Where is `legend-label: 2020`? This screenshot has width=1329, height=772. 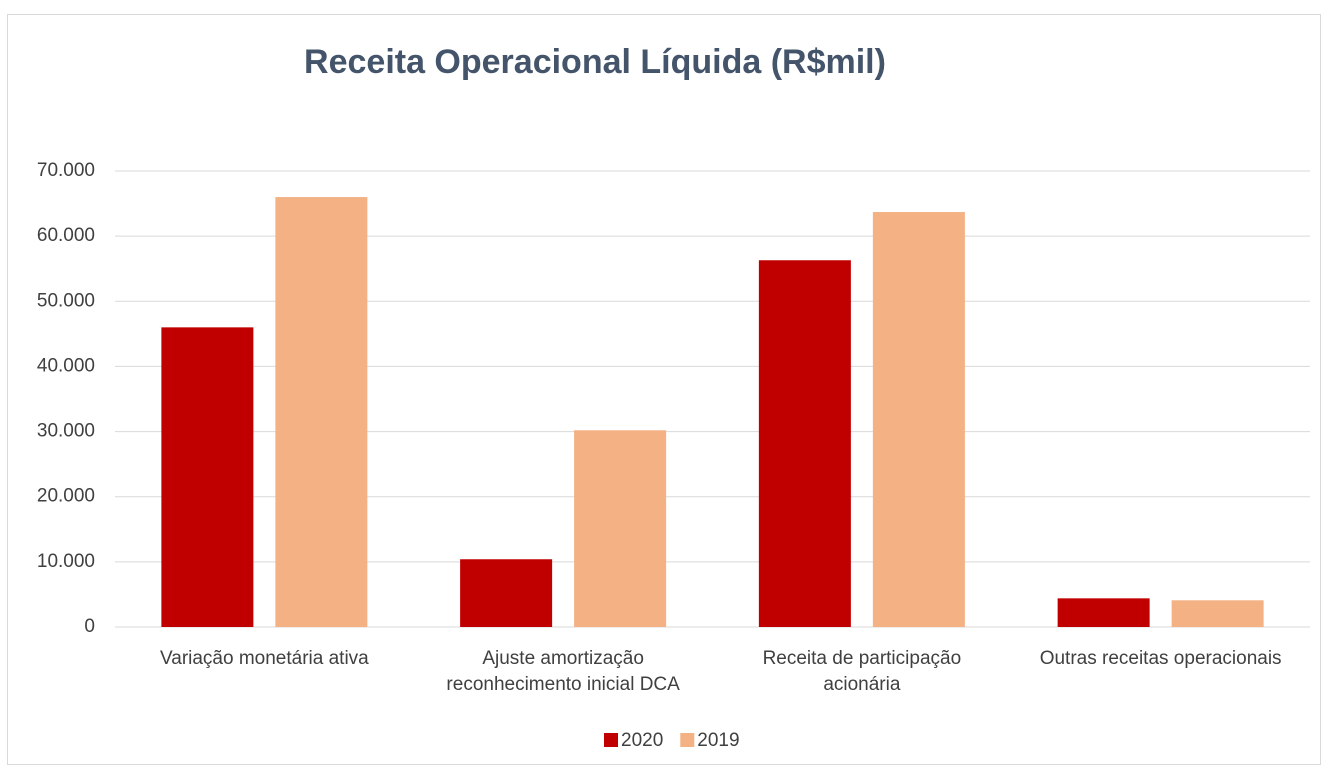 legend-label: 2020 is located at coordinates (642, 740).